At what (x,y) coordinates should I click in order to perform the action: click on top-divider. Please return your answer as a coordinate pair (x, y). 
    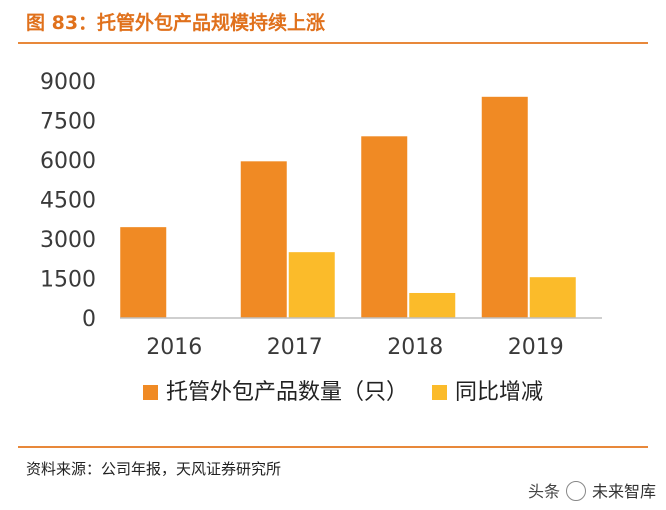
    Looking at the image, I should click on (333, 43).